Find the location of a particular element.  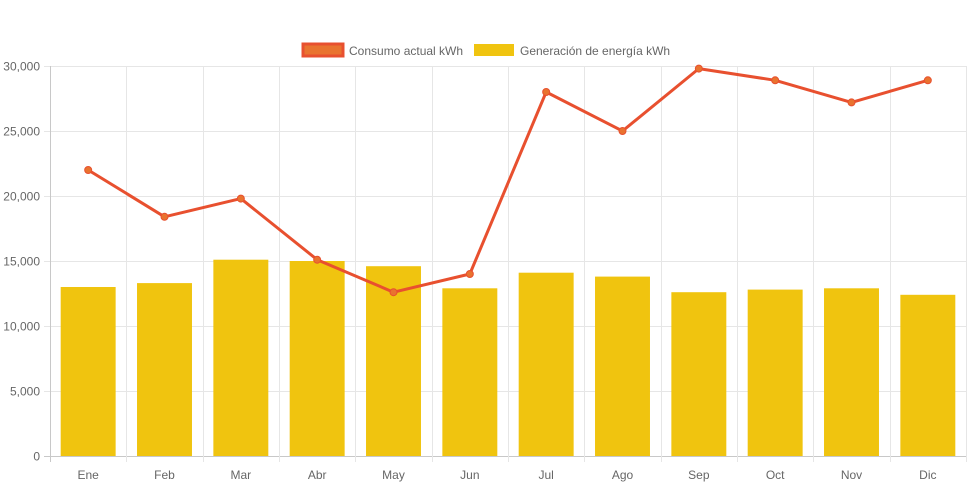

bar-generacion-dic is located at coordinates (928, 375).